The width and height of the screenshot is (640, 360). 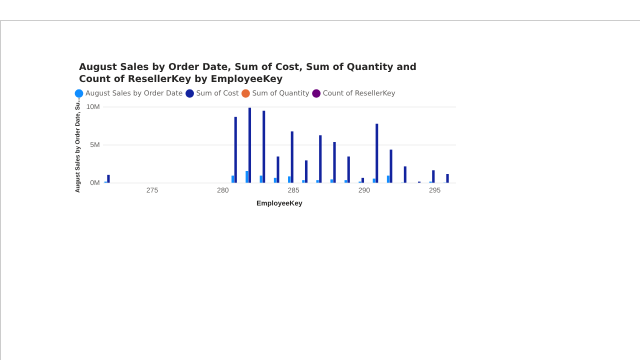 I want to click on chart-title: August Sales by Order Date, Sum of Cost, Sum of Quantity and Count of ResellerKey by EmployeeKey, so click(x=248, y=74).